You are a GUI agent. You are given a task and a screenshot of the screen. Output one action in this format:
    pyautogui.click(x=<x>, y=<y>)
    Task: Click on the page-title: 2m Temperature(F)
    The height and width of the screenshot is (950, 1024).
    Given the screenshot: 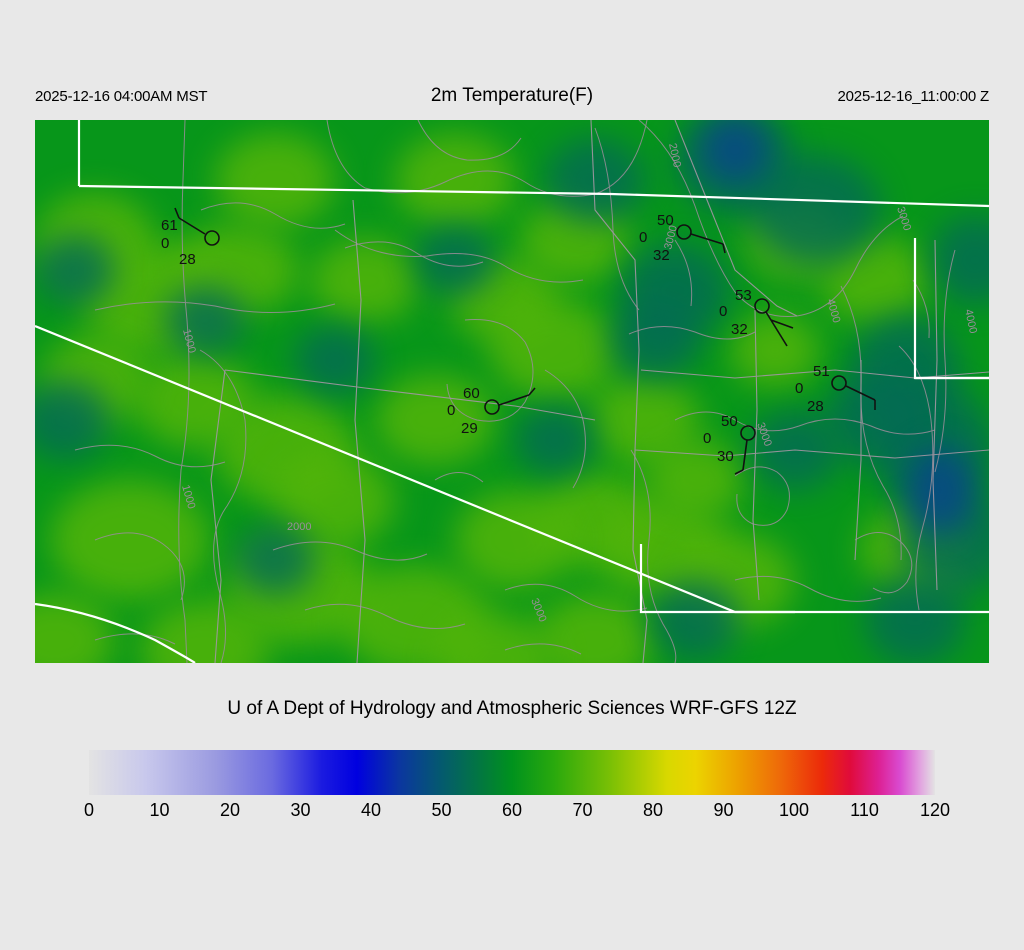 What is the action you would take?
    pyautogui.click(x=512, y=95)
    